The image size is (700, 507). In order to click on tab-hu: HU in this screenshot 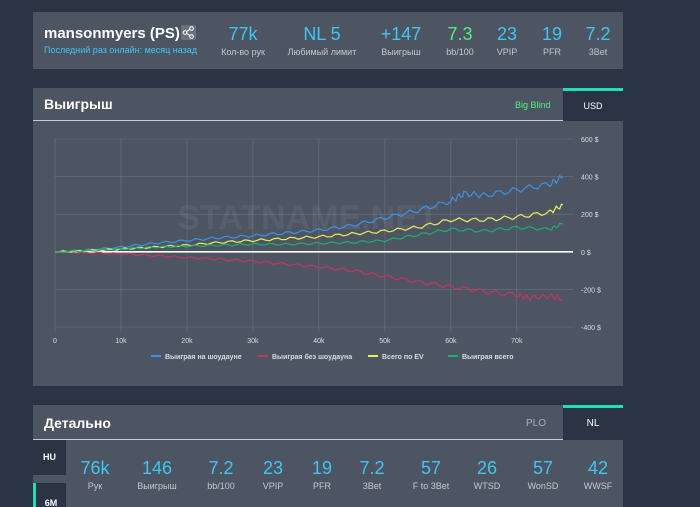, I will do `click(49, 457)`.